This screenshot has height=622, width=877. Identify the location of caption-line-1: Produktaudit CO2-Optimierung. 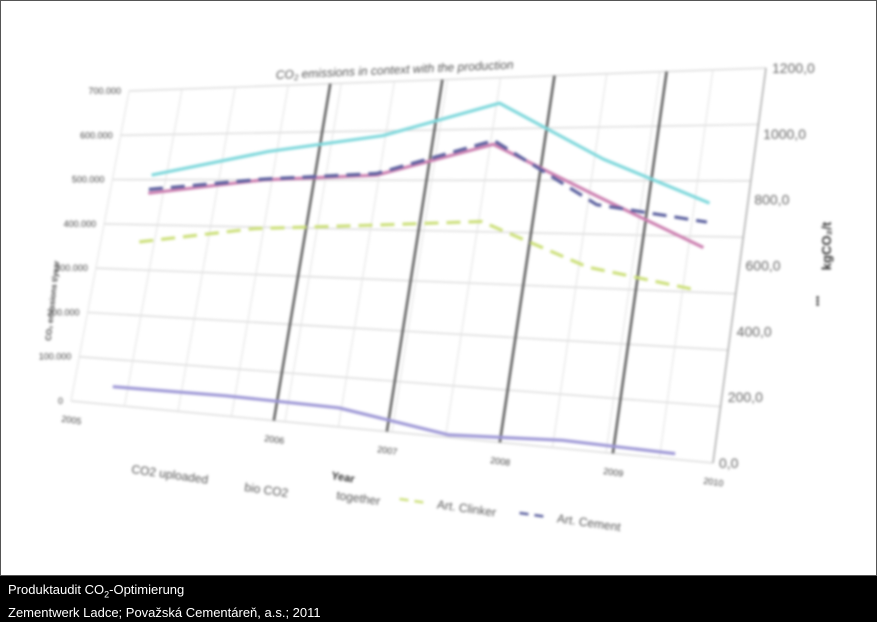
(96, 591).